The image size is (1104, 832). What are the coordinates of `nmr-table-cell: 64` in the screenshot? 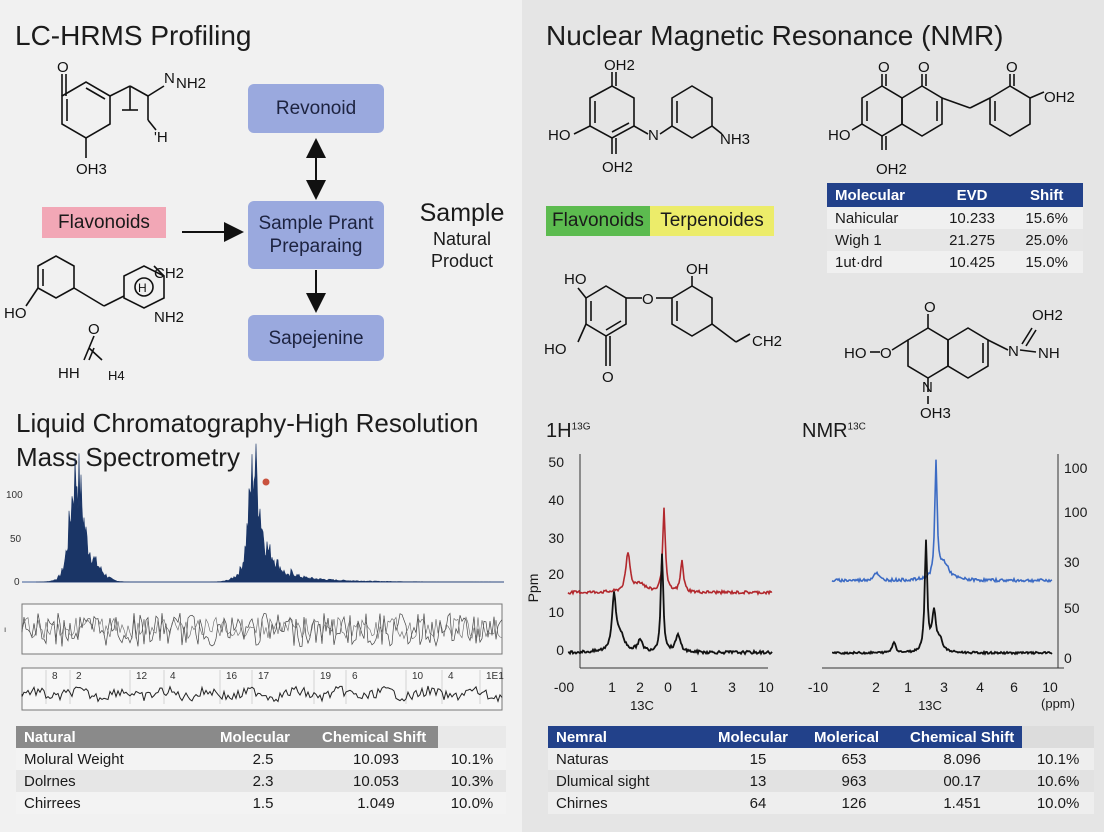 It's located at (758, 803).